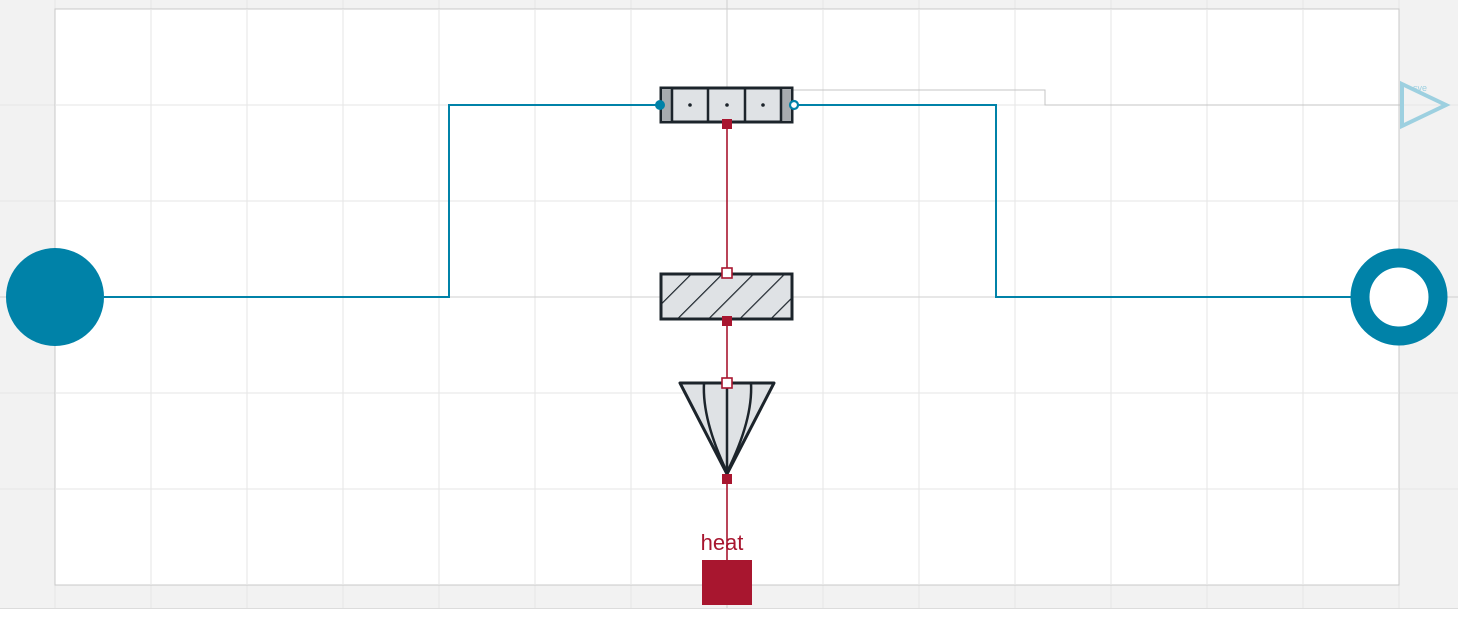 The width and height of the screenshot is (1458, 619). What do you see at coordinates (1420, 88) in the screenshot?
I see `output-ghost-label: sve` at bounding box center [1420, 88].